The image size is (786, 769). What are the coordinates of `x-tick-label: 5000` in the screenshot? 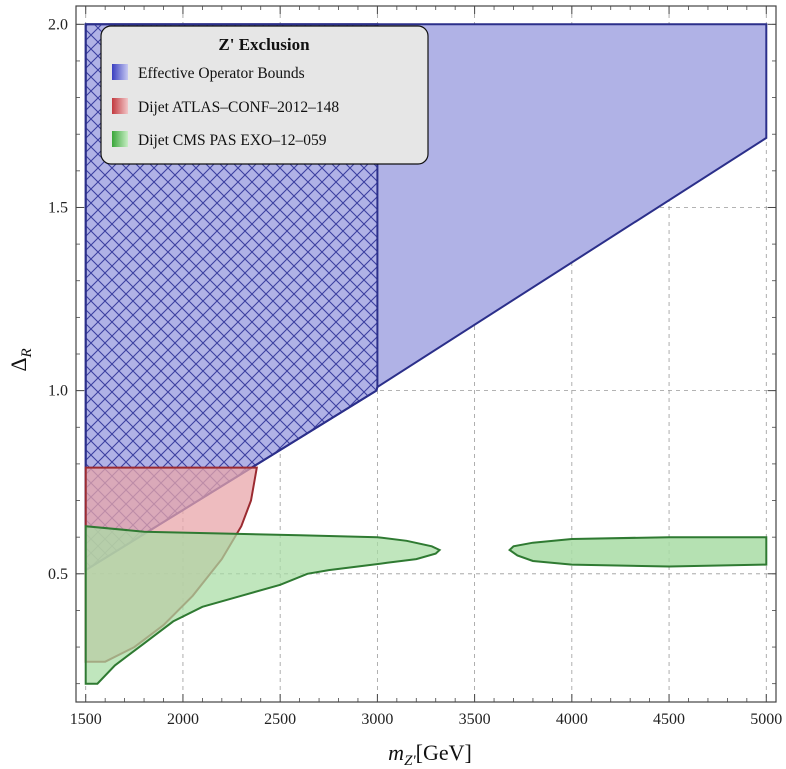 It's located at (766, 719).